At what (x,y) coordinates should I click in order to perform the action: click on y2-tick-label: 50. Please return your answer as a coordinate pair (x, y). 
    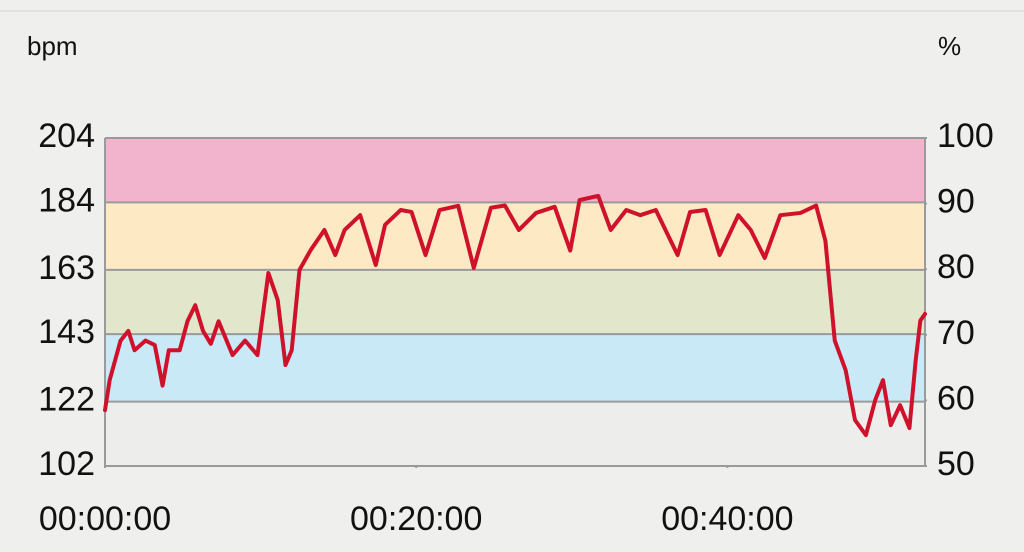
    Looking at the image, I should click on (956, 464).